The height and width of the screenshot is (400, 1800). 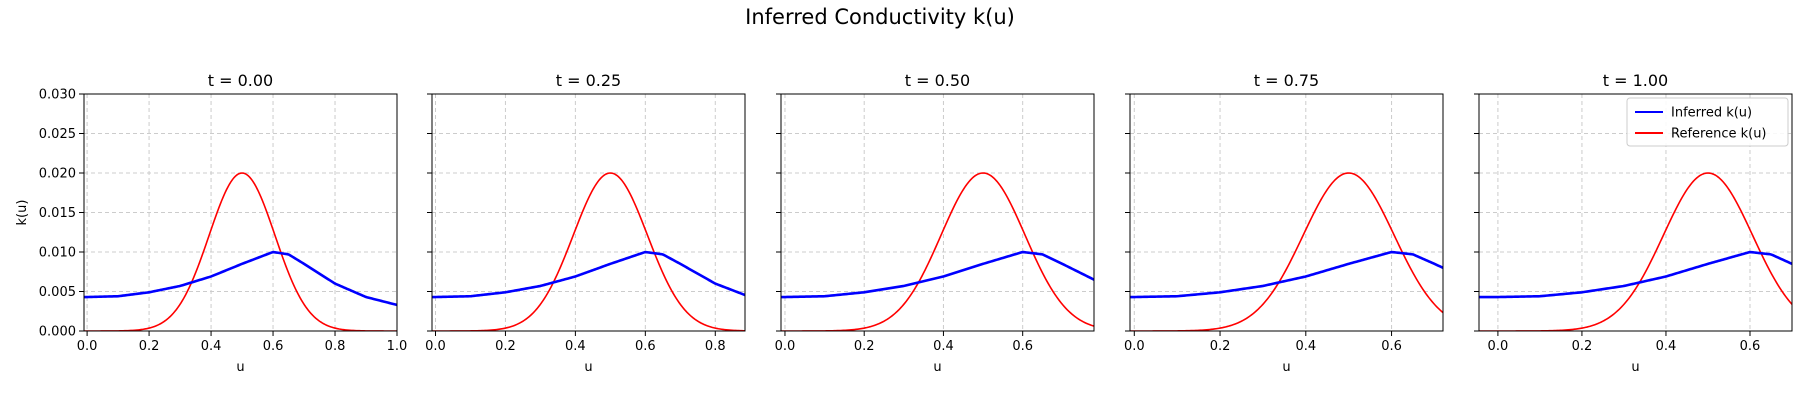 What do you see at coordinates (240, 80) in the screenshot?
I see `subplot-title: t = 0.00` at bounding box center [240, 80].